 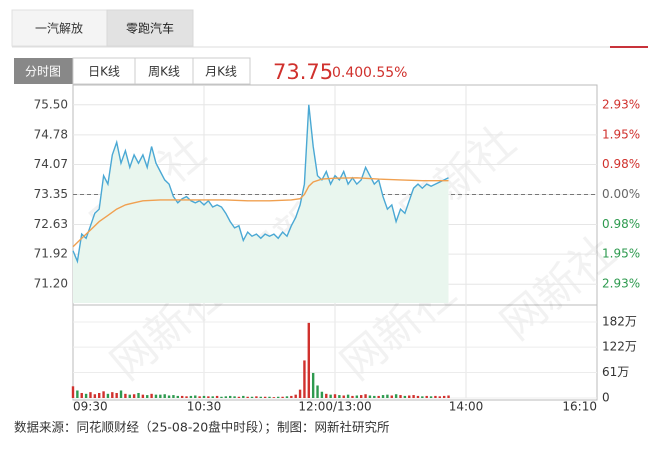 I want to click on y-tick-label: 72.63, so click(x=51, y=224).